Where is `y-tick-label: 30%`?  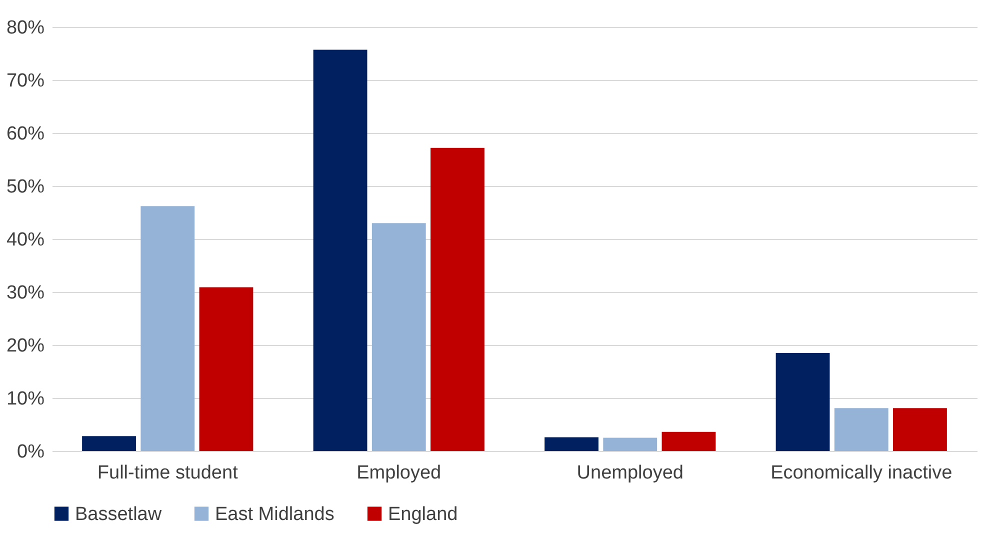
y-tick-label: 30% is located at coordinates (25, 293).